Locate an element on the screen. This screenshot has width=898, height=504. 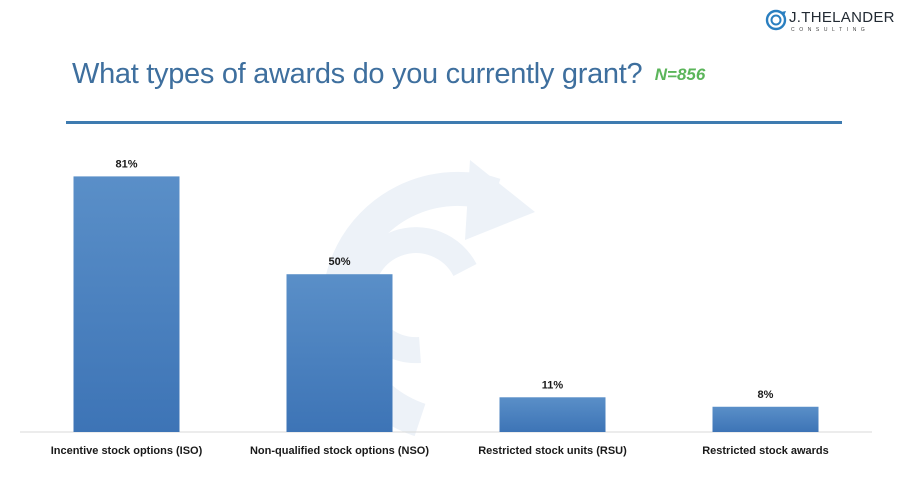
company-logo: J.THELANDER CONSULTING is located at coordinates (830, 21).